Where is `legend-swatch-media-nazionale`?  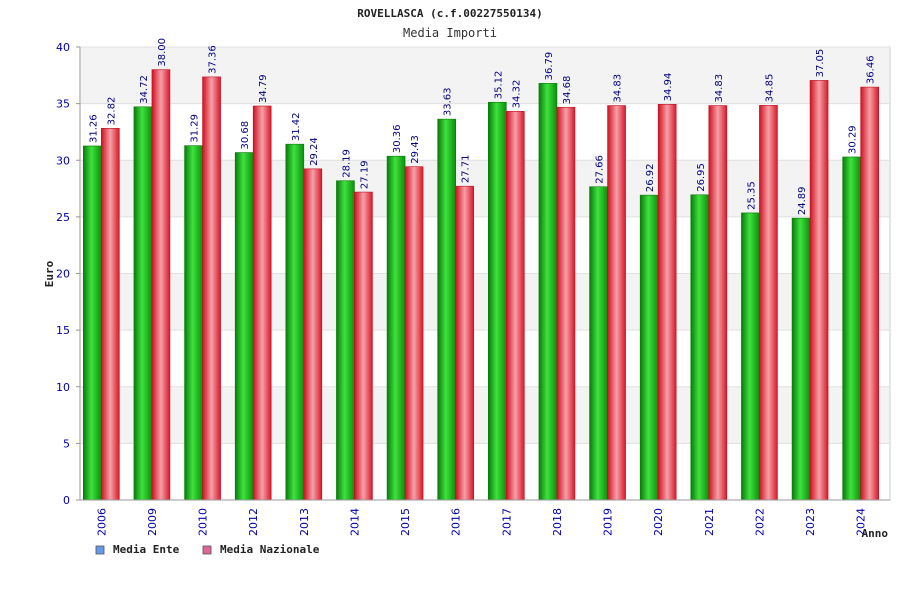 legend-swatch-media-nazionale is located at coordinates (207, 550).